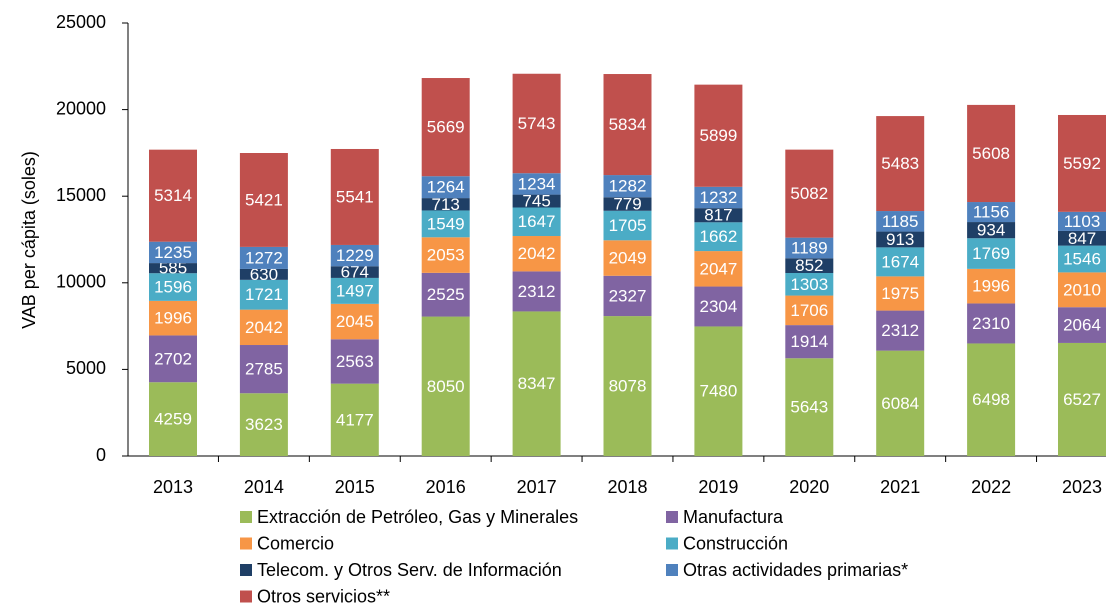 This screenshot has height=603, width=1108. What do you see at coordinates (537, 123) in the screenshot?
I see `data-label: 5743` at bounding box center [537, 123].